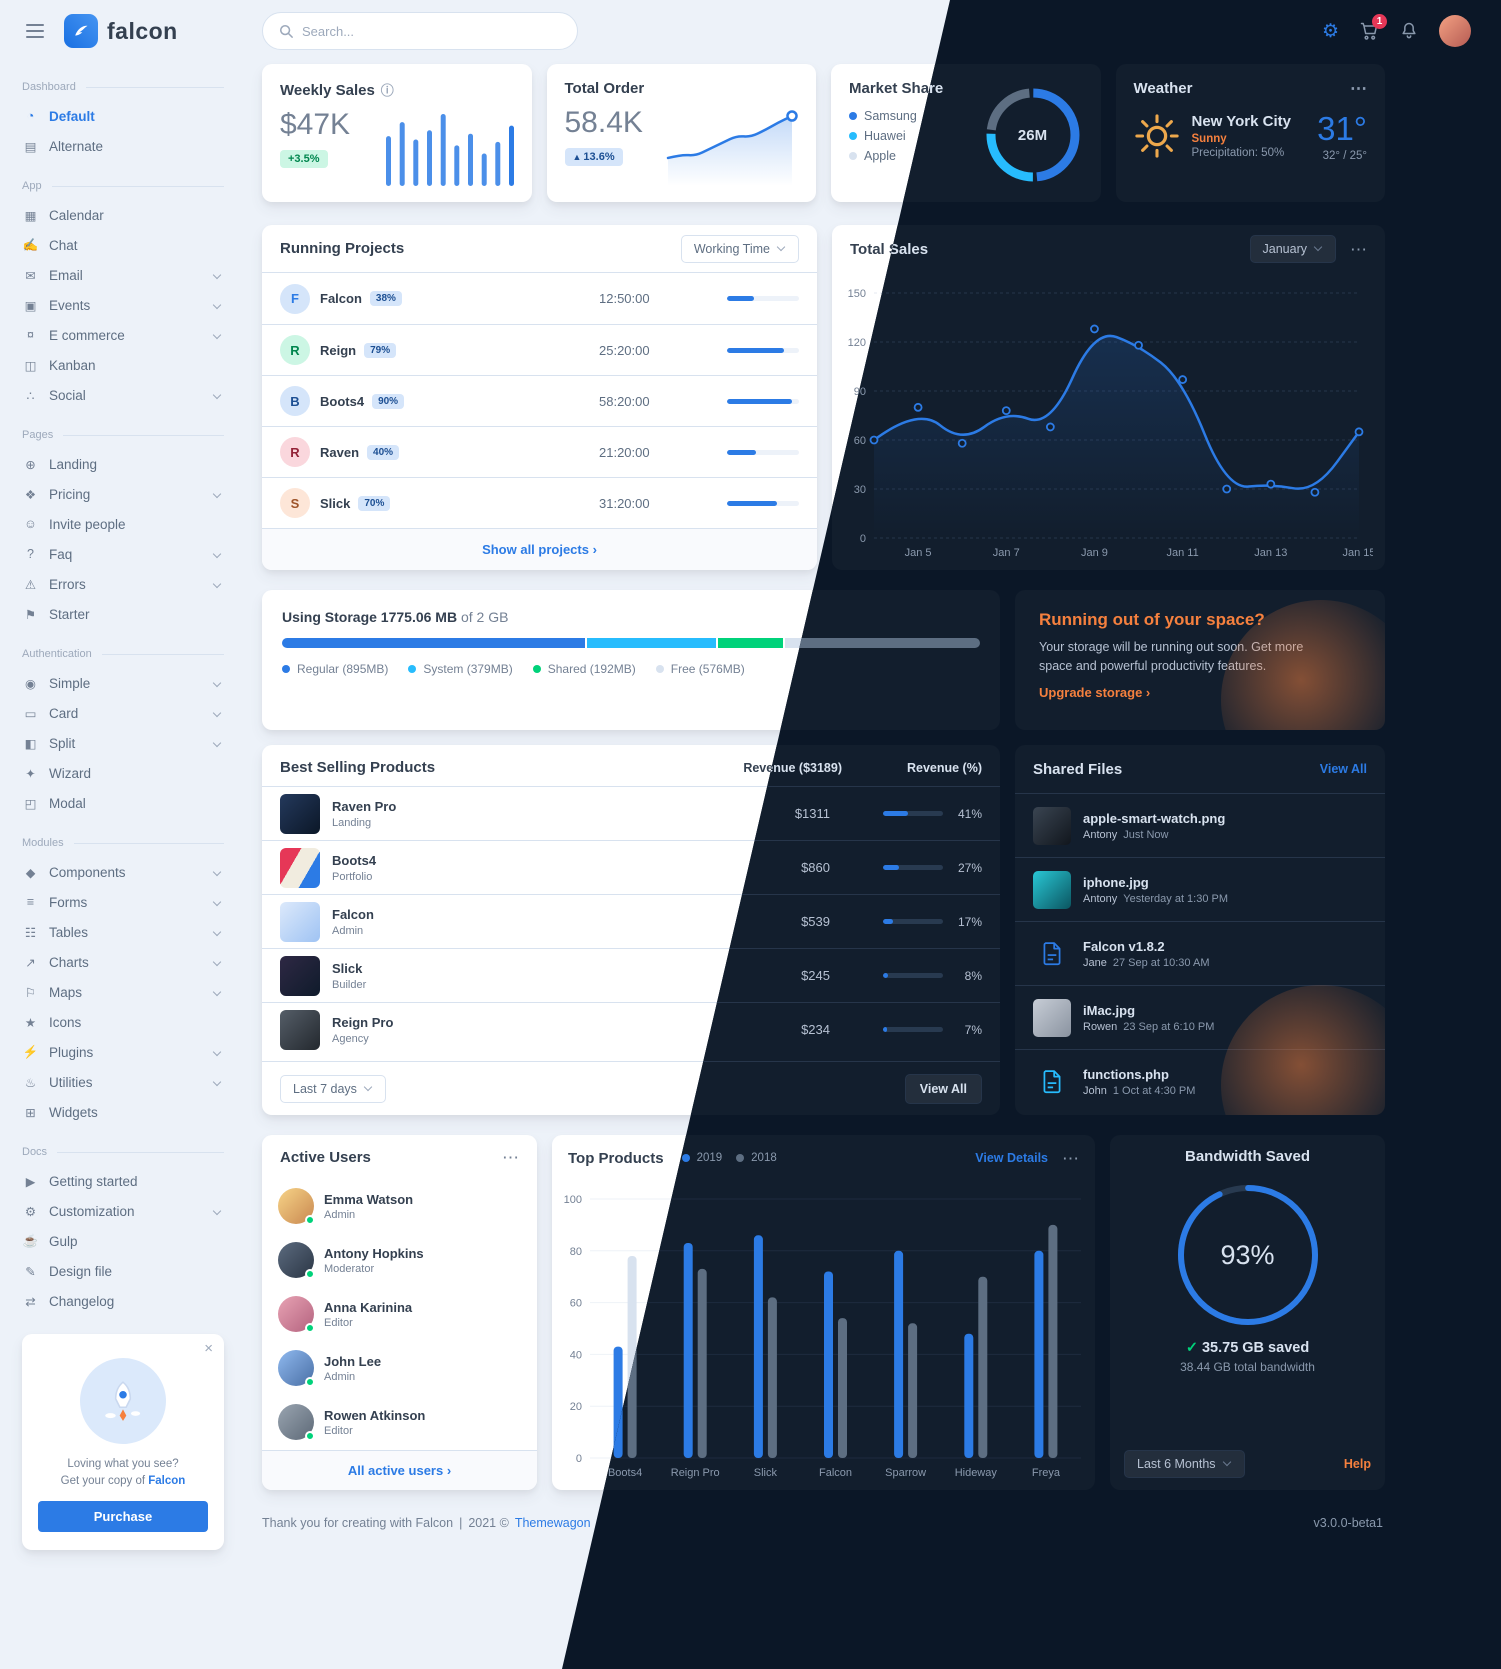  What do you see at coordinates (123, 365) in the screenshot?
I see `sidebar-item-kanban: ◫ Kanban` at bounding box center [123, 365].